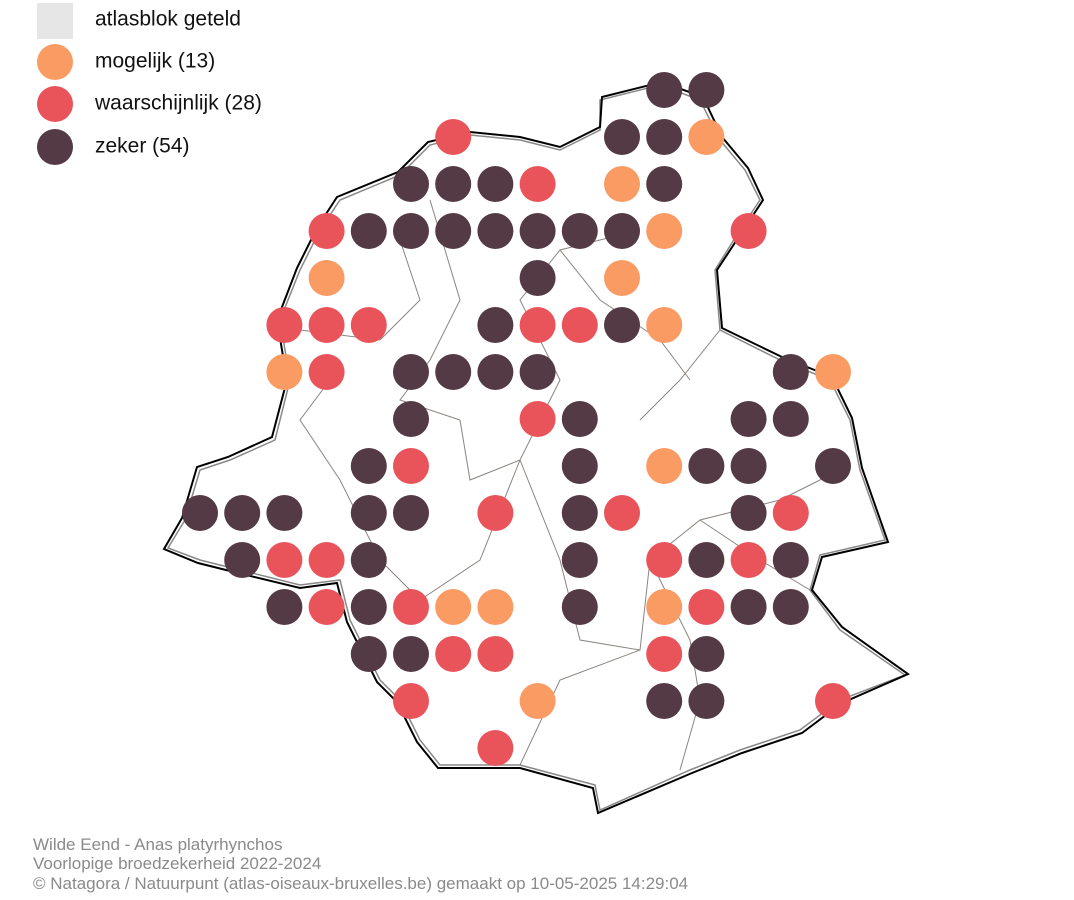  Describe the element at coordinates (177, 863) in the screenshot. I see `caption-line: Voorlopige broedzekerheid 2022-2024` at that location.